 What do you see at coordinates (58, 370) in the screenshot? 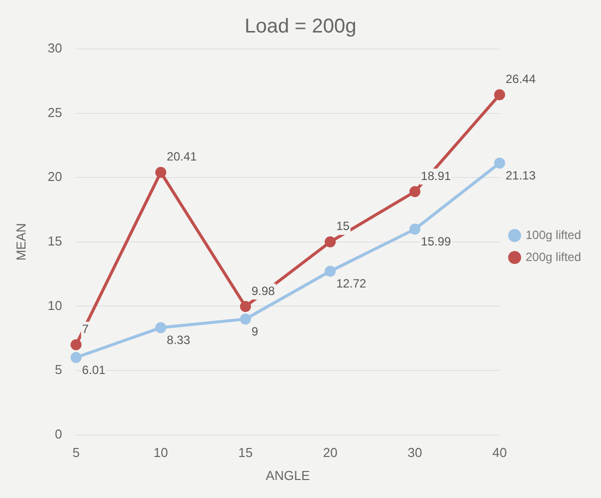
I see `y-tick-label: 5` at bounding box center [58, 370].